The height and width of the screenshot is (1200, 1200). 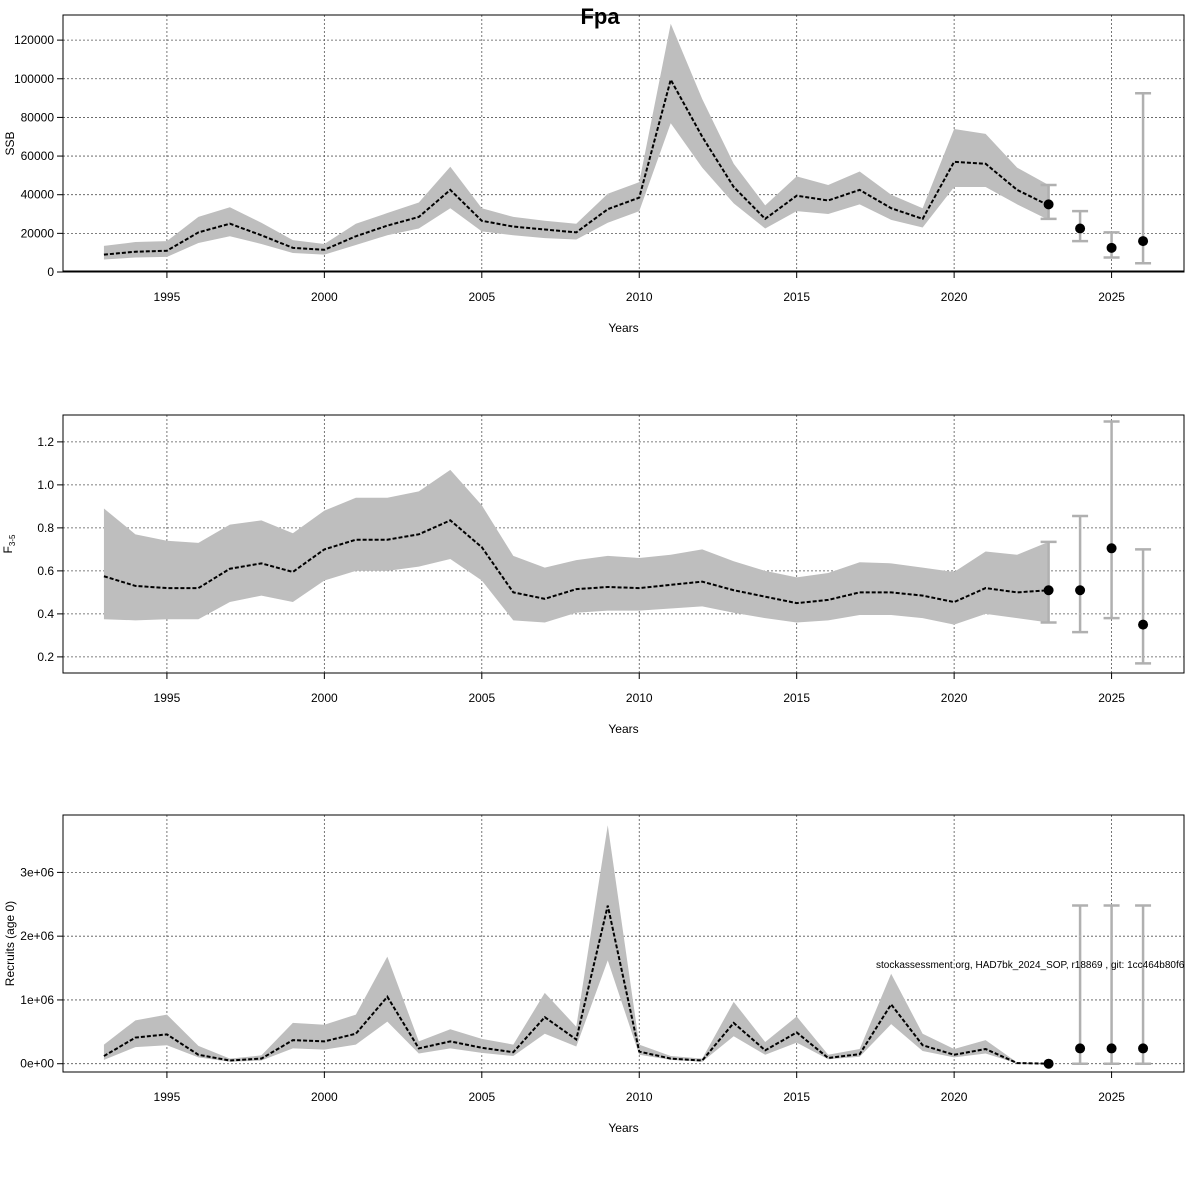 I want to click on f-y-tick-label-4: 1.0, so click(x=45, y=485).